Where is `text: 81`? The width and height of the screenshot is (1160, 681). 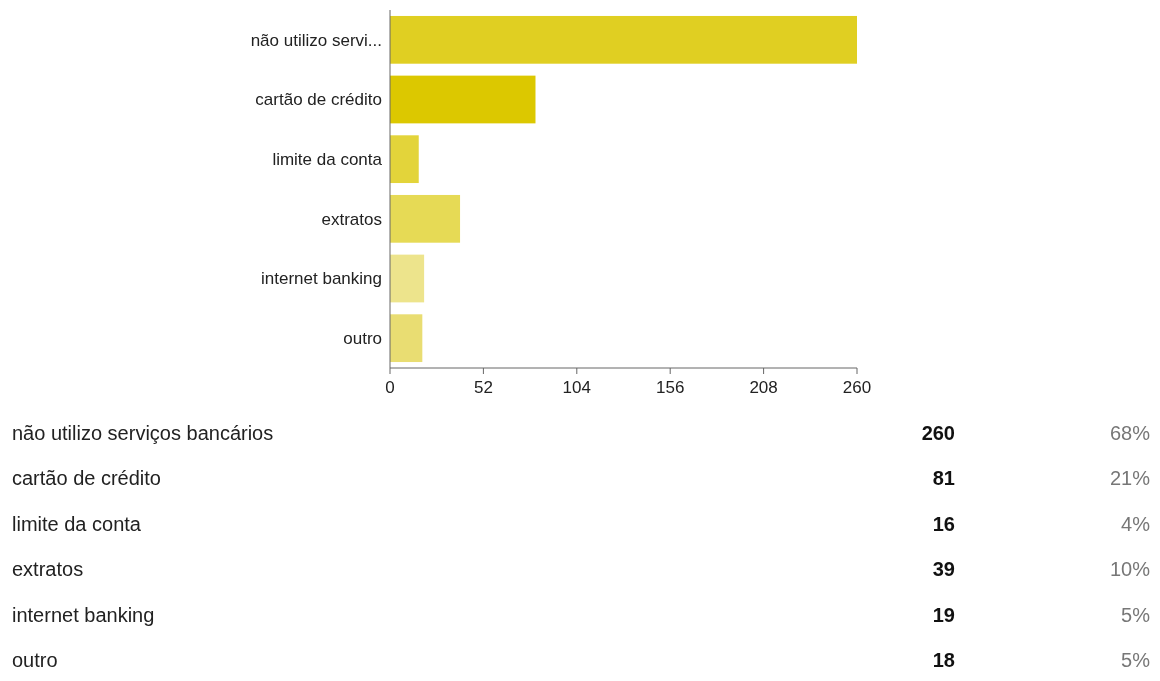 text: 81 is located at coordinates (943, 478).